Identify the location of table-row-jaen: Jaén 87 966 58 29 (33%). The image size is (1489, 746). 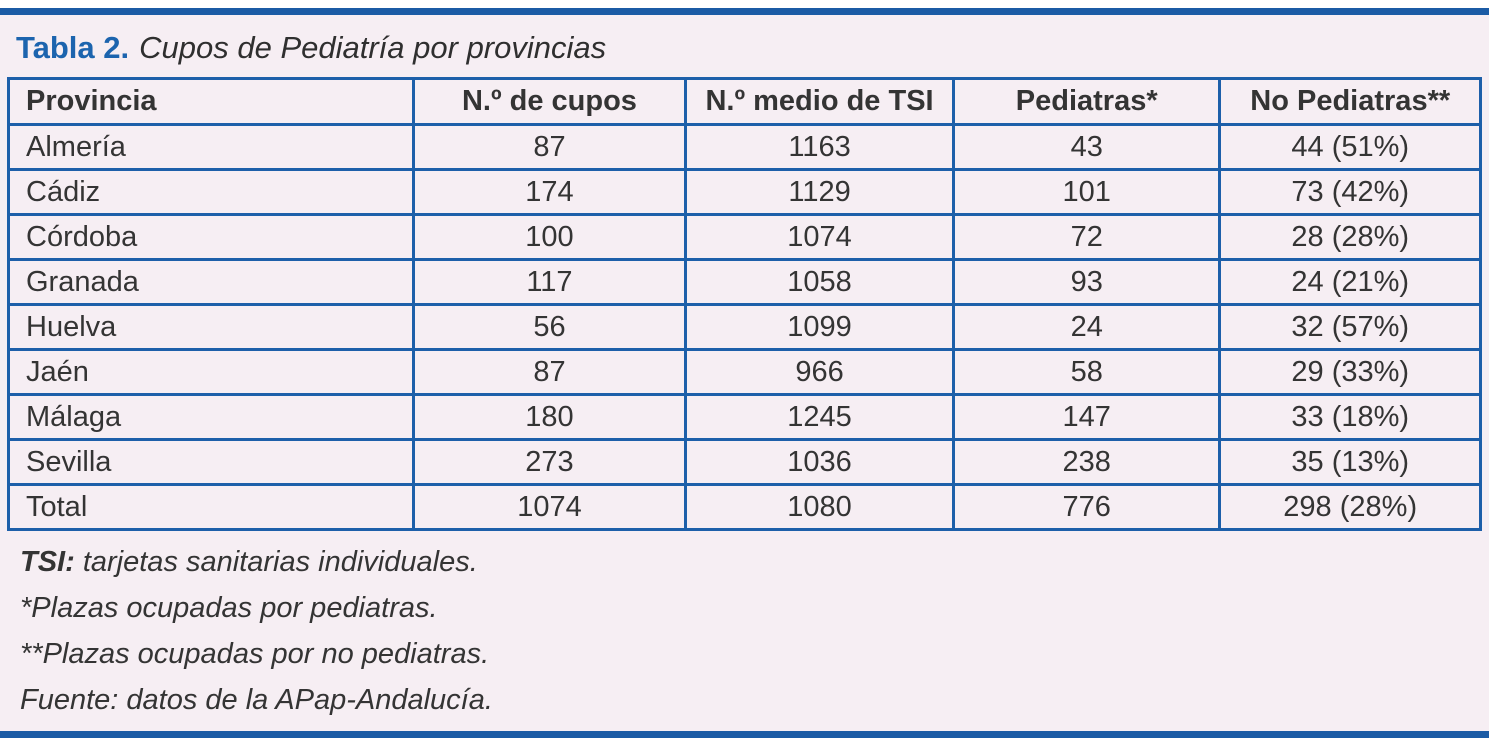
(744, 372).